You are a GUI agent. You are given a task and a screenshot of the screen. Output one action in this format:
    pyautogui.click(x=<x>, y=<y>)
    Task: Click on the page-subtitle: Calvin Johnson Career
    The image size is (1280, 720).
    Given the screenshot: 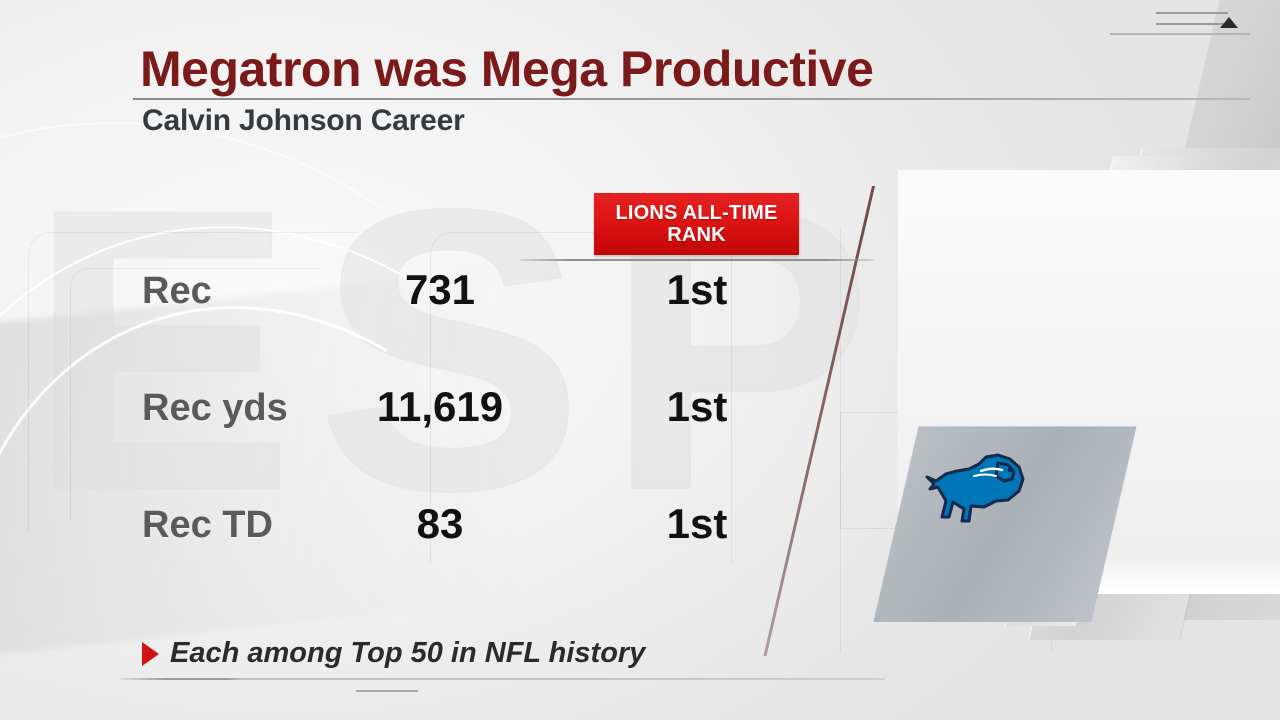 What is the action you would take?
    pyautogui.click(x=303, y=120)
    